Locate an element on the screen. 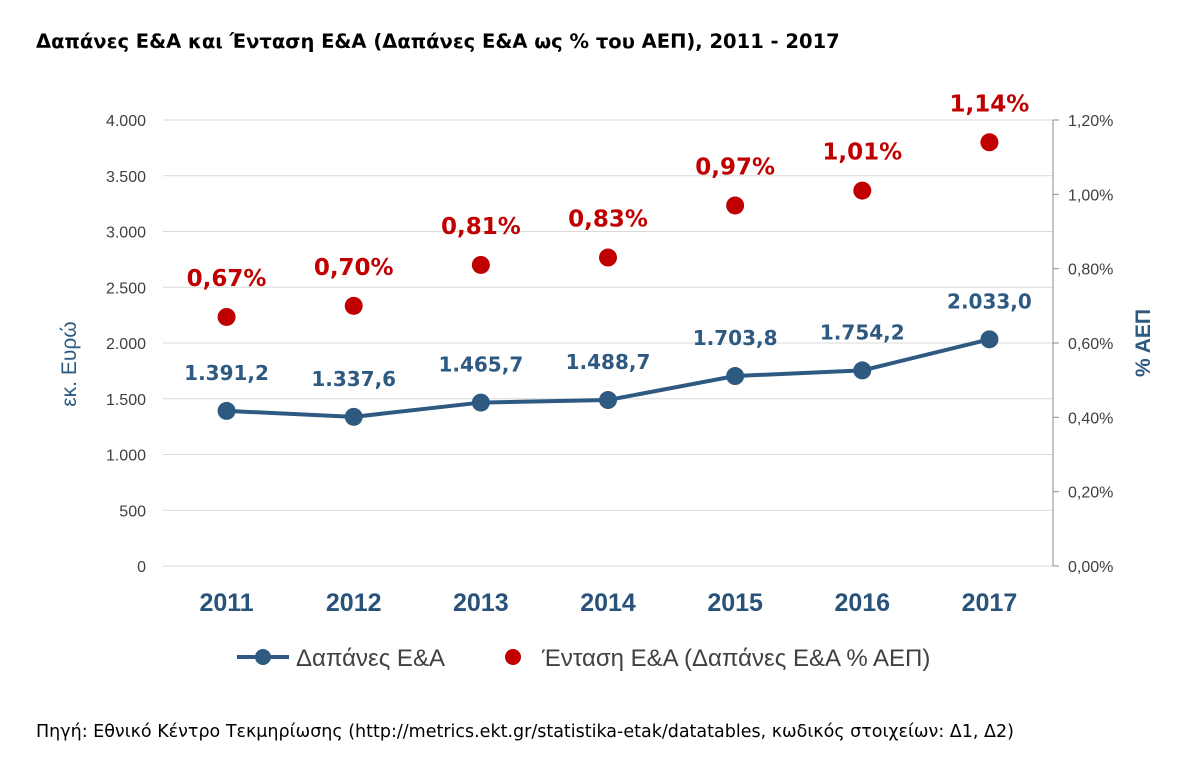 The width and height of the screenshot is (1200, 769). intensity-data-label: 0,97% is located at coordinates (735, 167).